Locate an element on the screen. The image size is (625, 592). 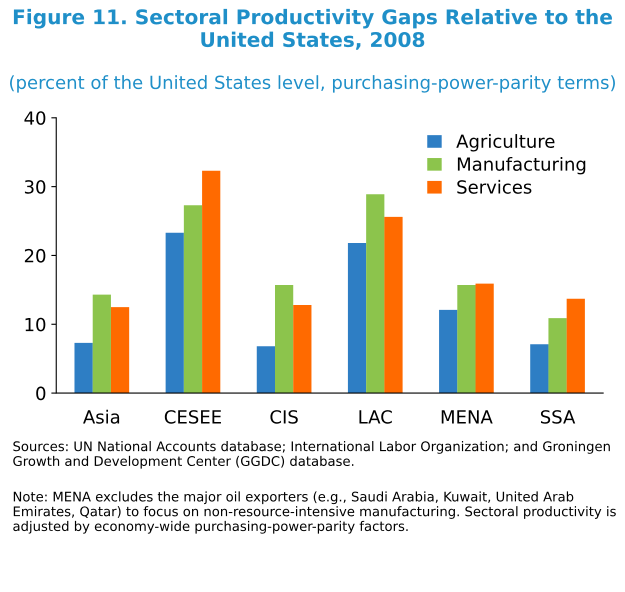
source-note: Sources: UN National Accounts database; International Labor Organization; and Groningen Growth and Development Center (GGDC) database. is located at coordinates (311, 455).